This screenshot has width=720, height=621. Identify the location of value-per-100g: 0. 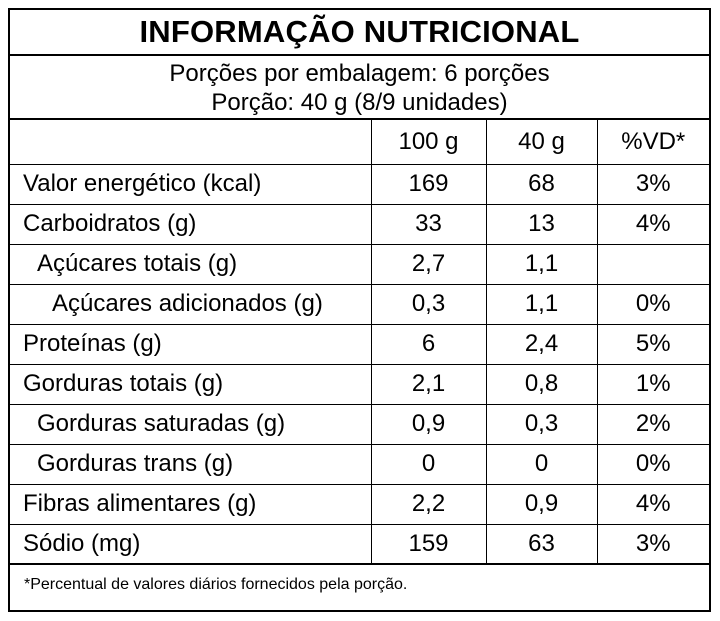
(428, 464).